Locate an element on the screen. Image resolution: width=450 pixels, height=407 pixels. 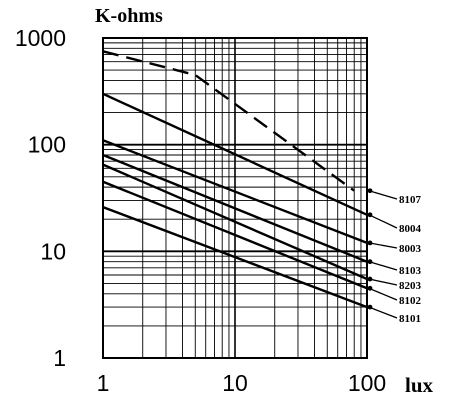
y-tick-label: 100 is located at coordinates (47, 145).